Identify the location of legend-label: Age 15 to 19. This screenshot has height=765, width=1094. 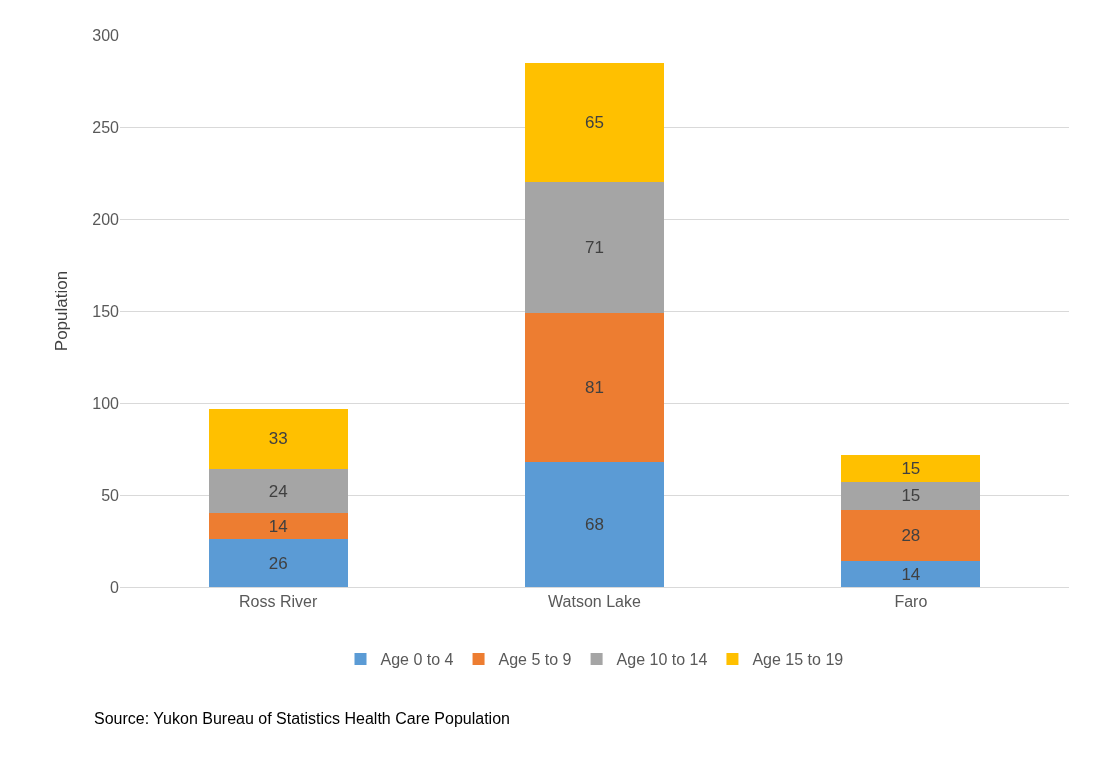
(798, 660).